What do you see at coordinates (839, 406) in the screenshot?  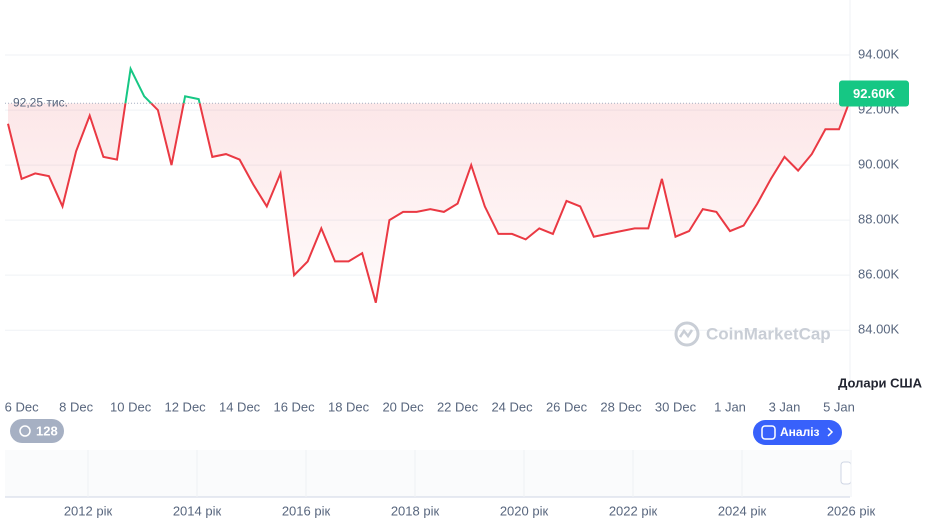 I see `x-tick-label: 5 Jan` at bounding box center [839, 406].